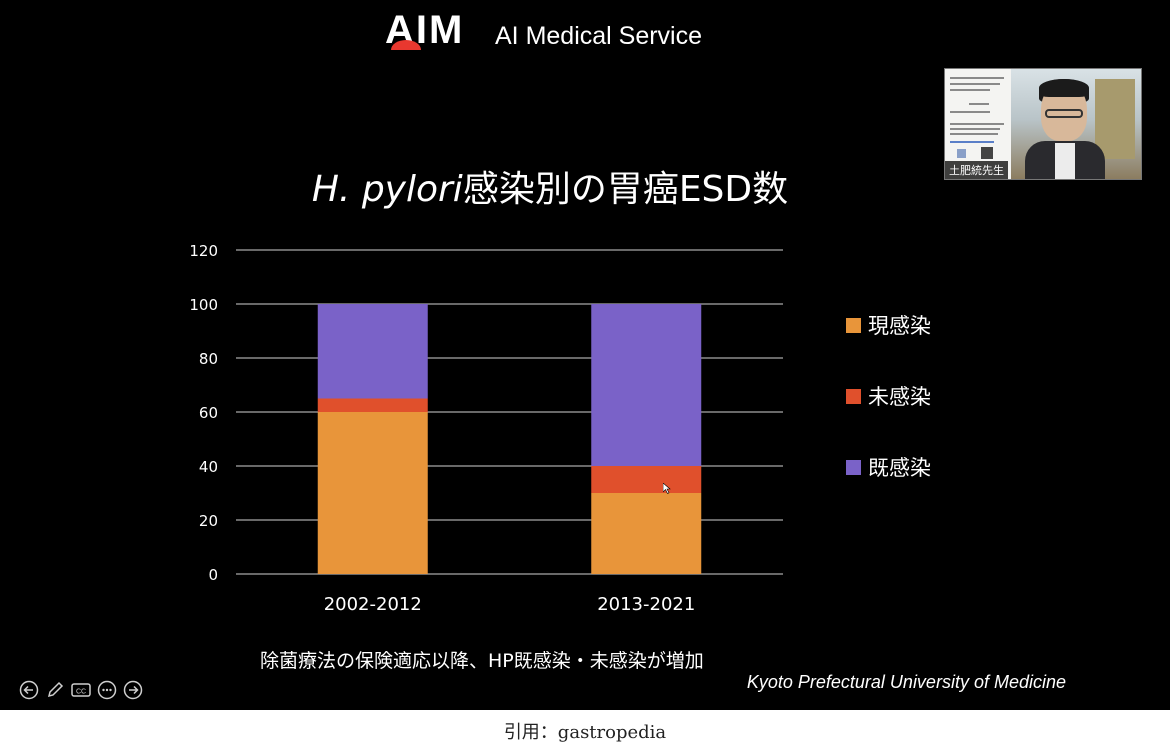 Image resolution: width=1170 pixels, height=748 pixels. Describe the element at coordinates (899, 326) in the screenshot. I see `legend-label: 現感染` at that location.